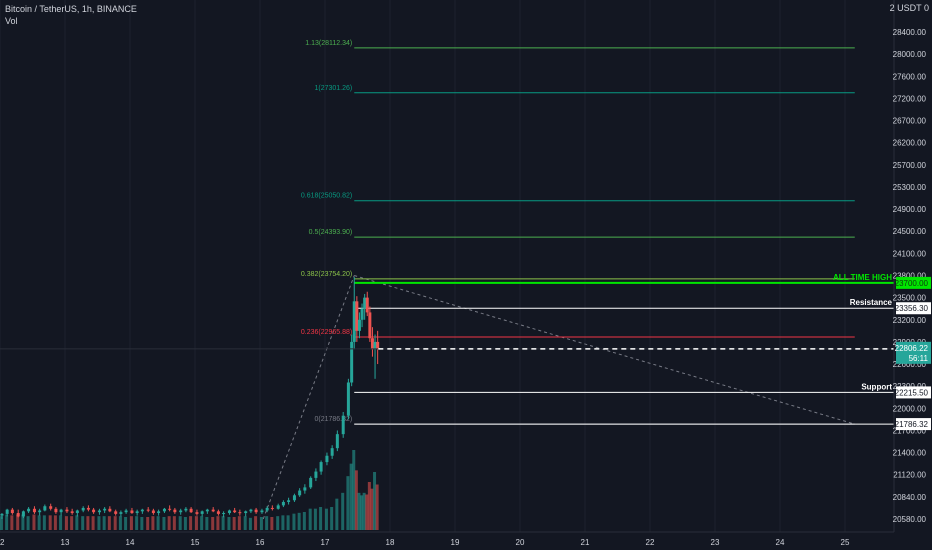 The height and width of the screenshot is (550, 932). I want to click on currency-label: 2 USDT 0, so click(909, 8).